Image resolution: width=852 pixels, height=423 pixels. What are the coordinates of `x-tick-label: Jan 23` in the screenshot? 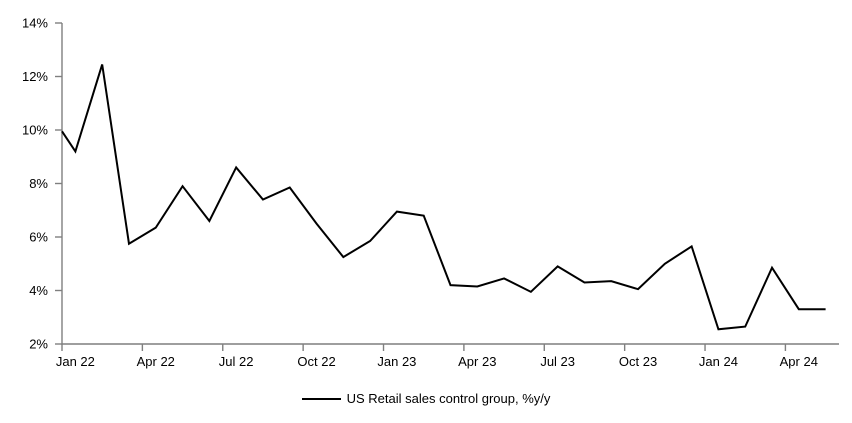 It's located at (396, 361).